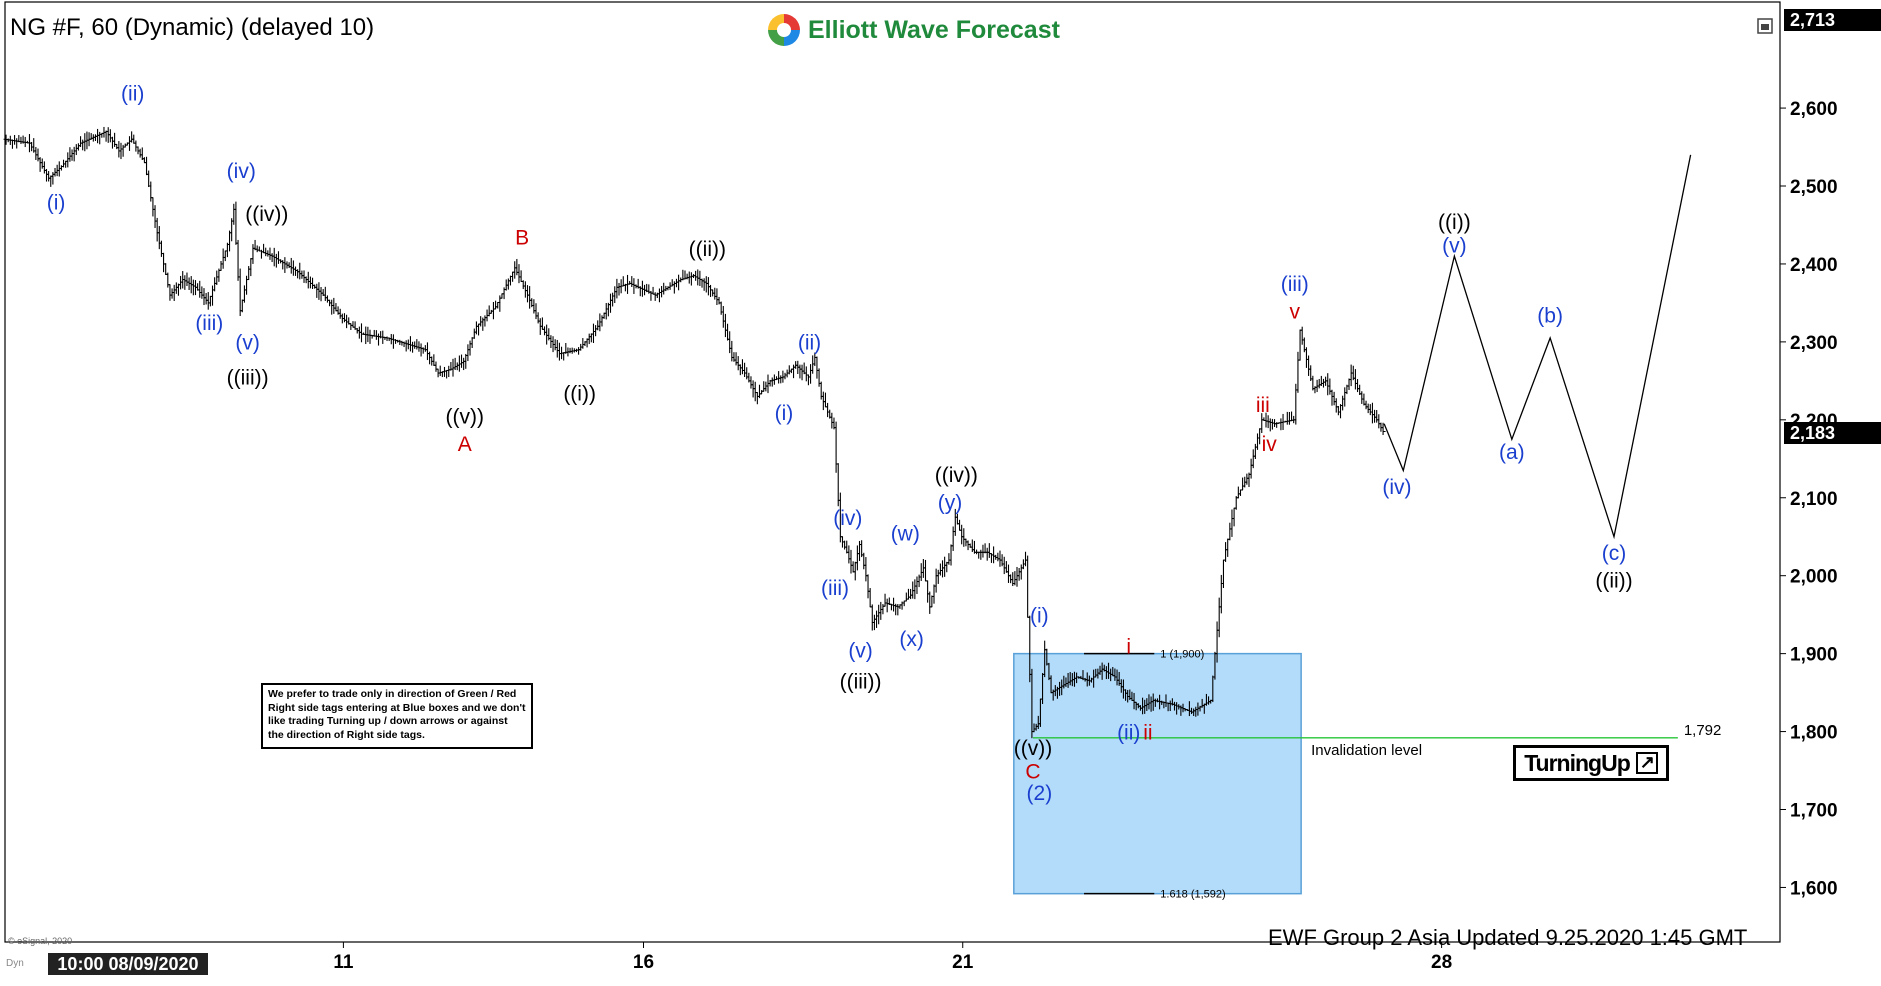  What do you see at coordinates (1550, 315) in the screenshot?
I see `wave-label: (b)` at bounding box center [1550, 315].